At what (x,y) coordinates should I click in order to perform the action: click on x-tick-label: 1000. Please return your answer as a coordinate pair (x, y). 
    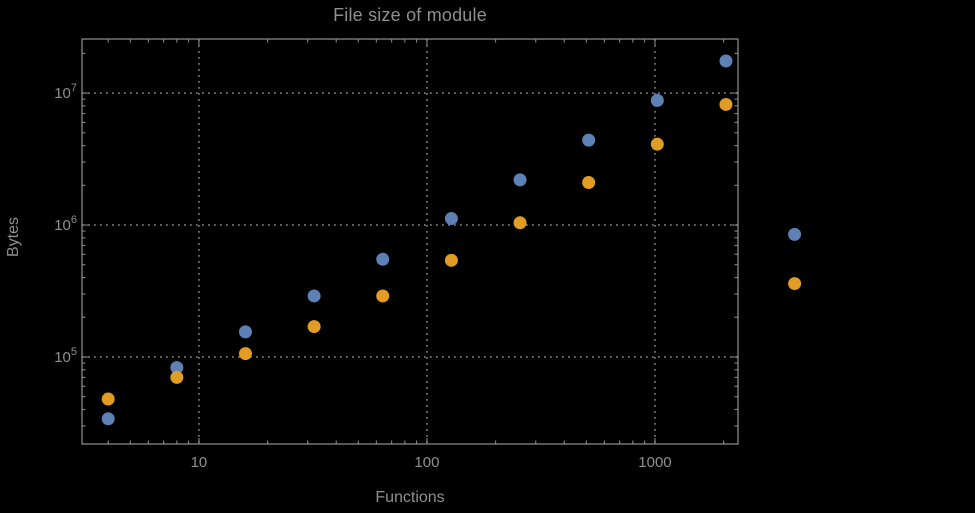
    Looking at the image, I should click on (654, 462).